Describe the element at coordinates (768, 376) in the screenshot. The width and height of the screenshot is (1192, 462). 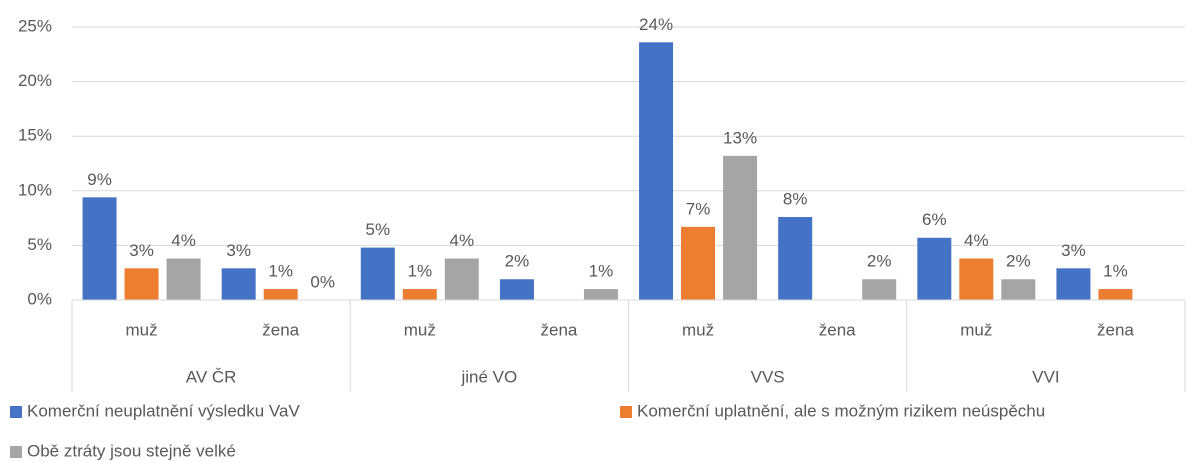
I see `group-label: VVS` at that location.